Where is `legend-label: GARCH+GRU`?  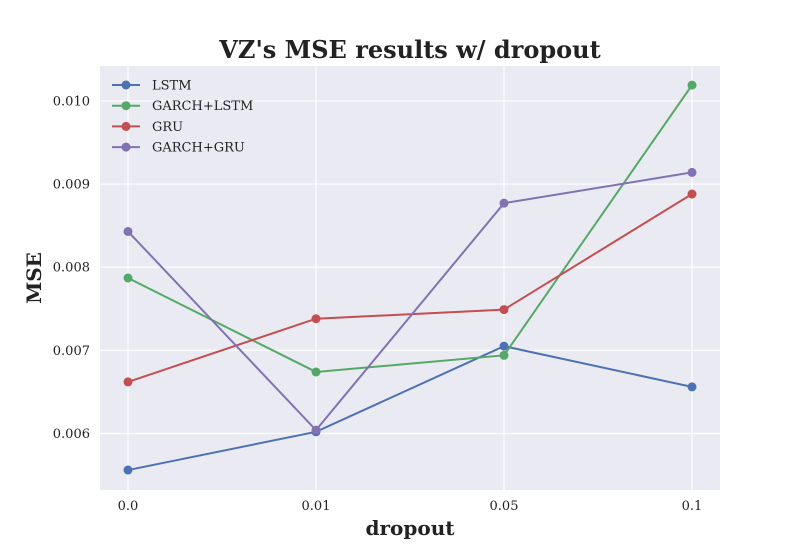
legend-label: GARCH+GRU is located at coordinates (198, 148).